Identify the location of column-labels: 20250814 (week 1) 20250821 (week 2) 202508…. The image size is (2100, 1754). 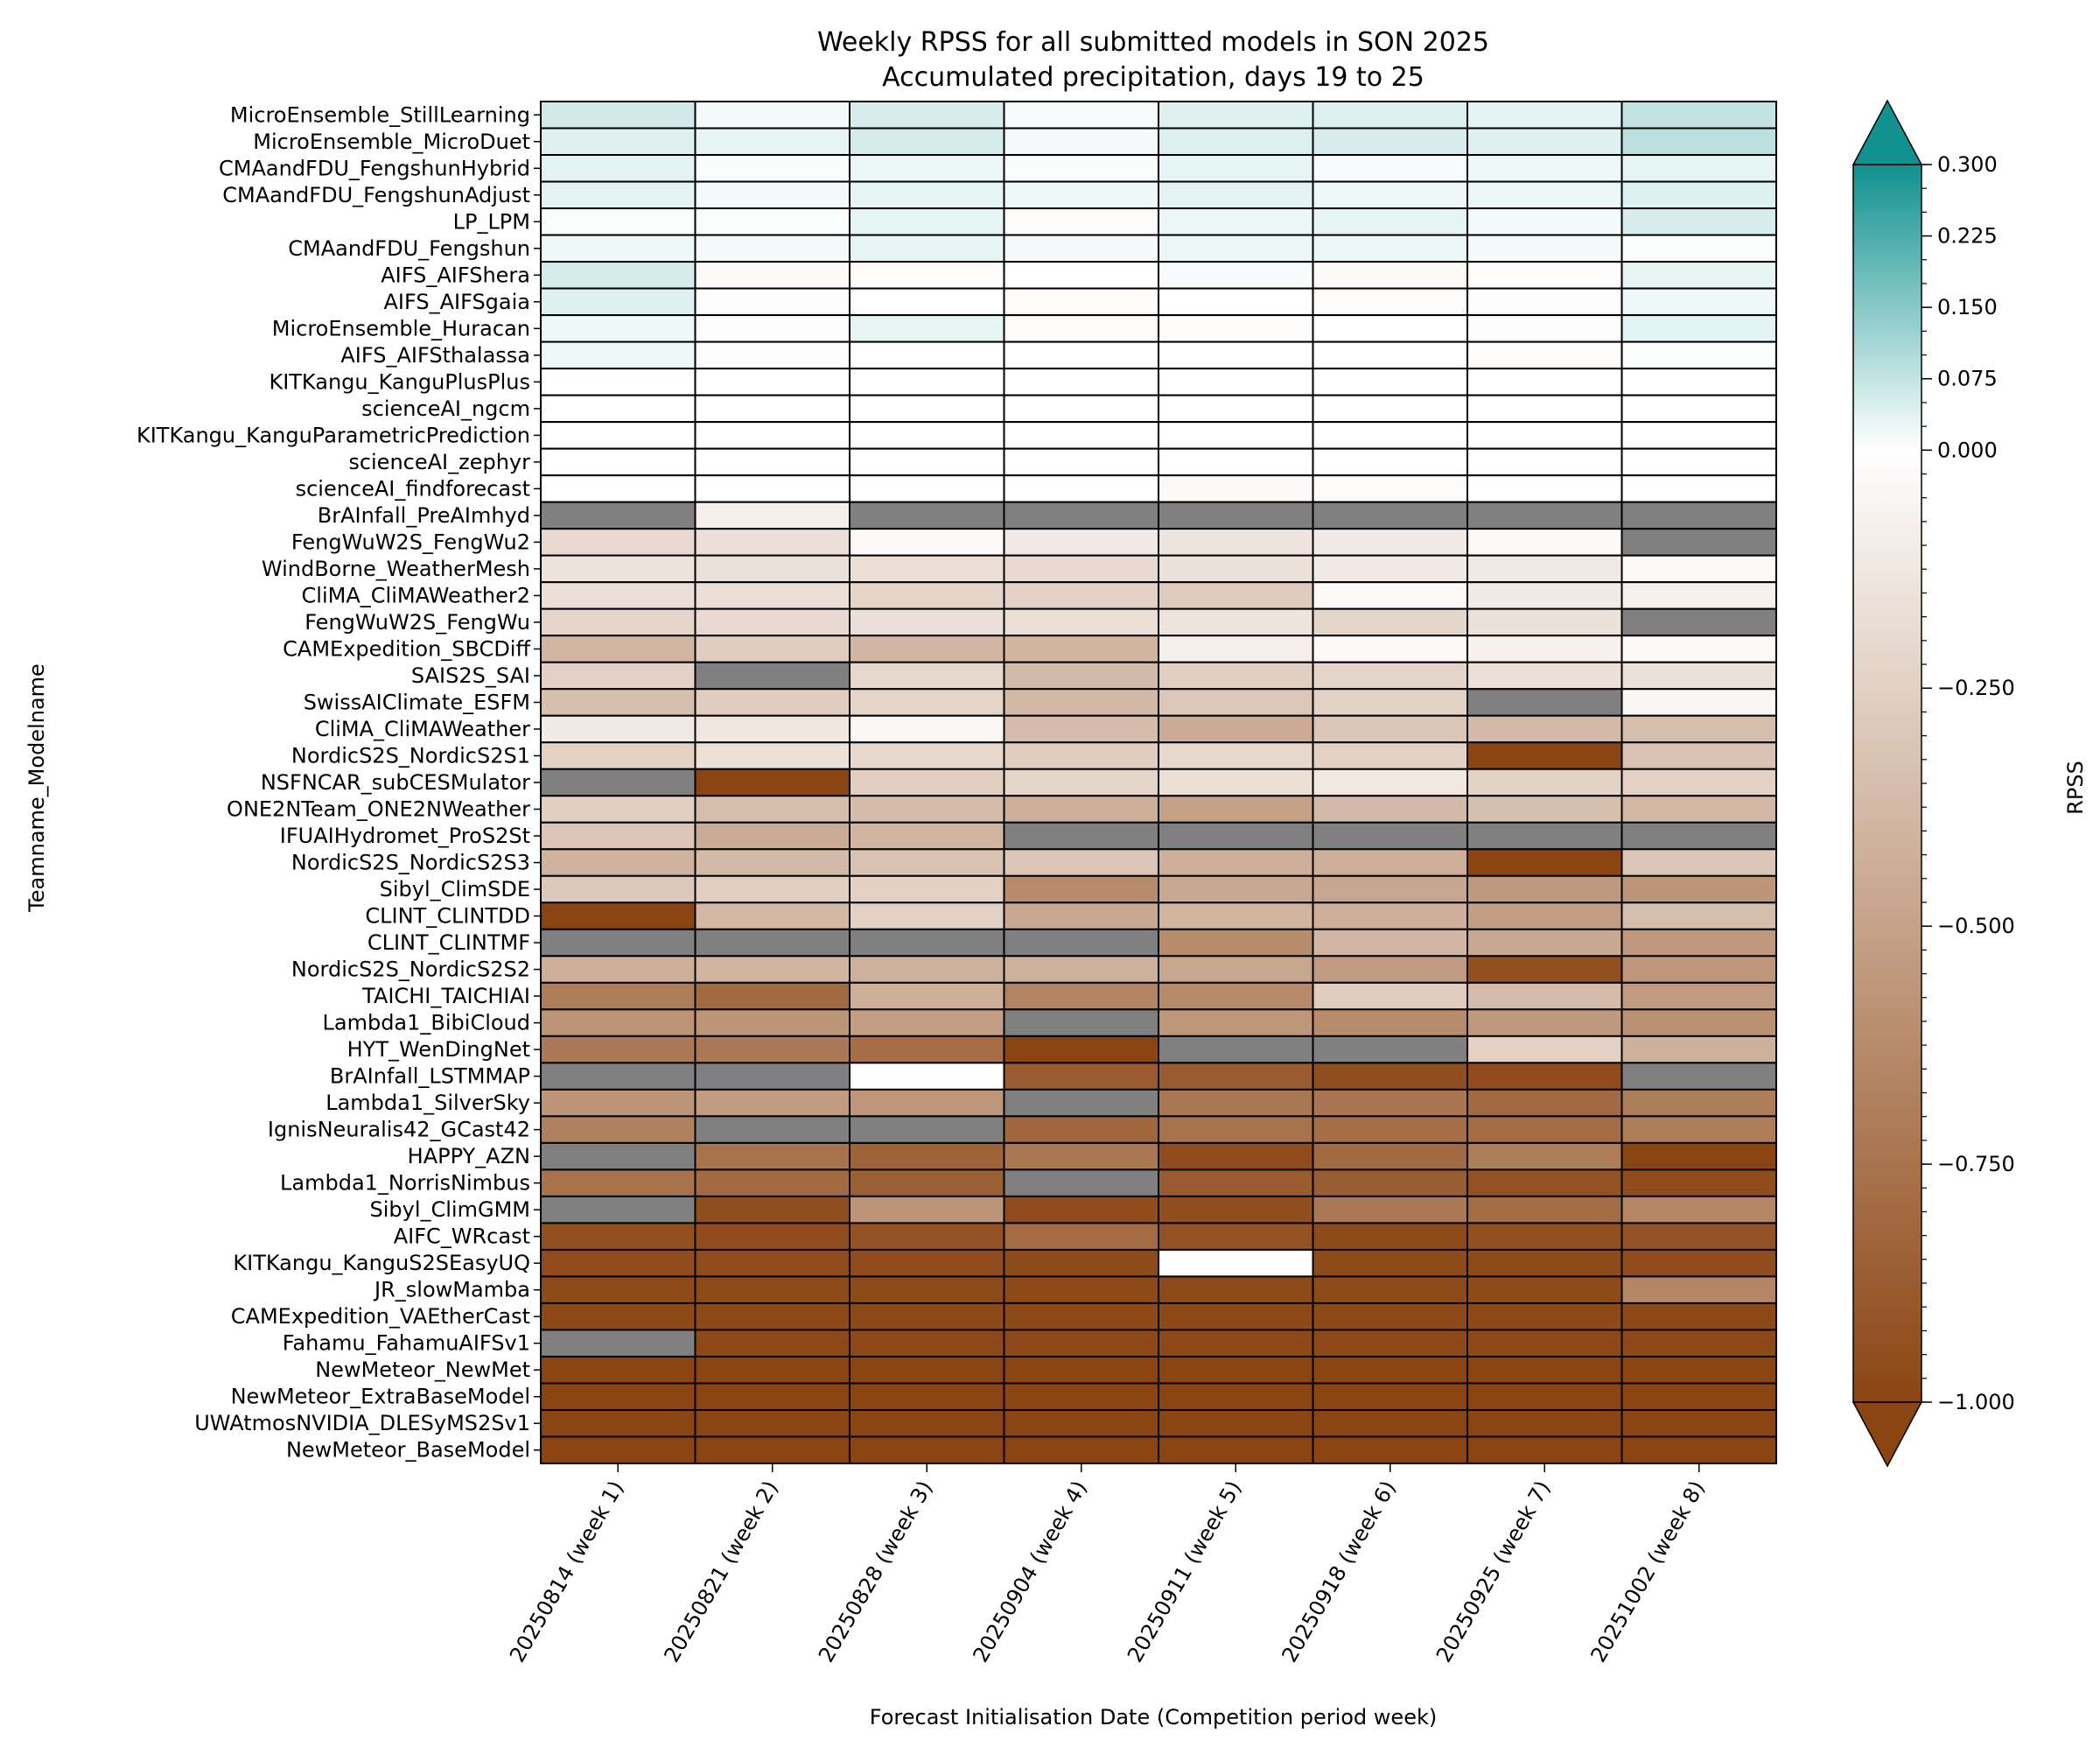
(1107, 1564).